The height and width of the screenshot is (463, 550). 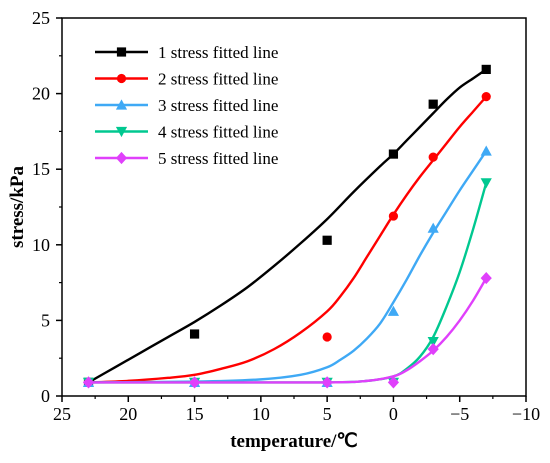 I want to click on y-axis-title: stress/kPa, so click(x=17, y=207).